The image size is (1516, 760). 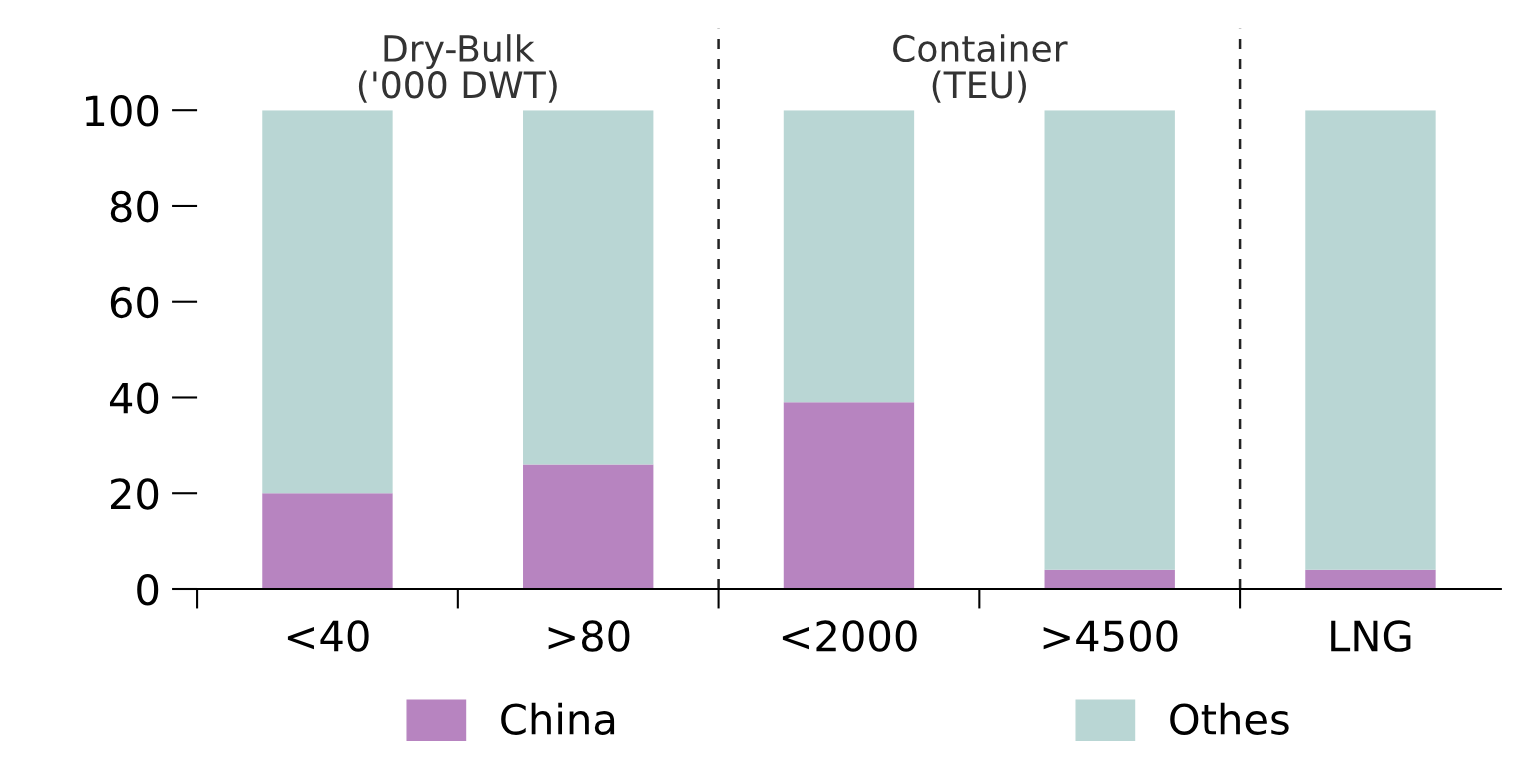 What do you see at coordinates (980, 68) in the screenshot?
I see `text: Container (TEU)` at bounding box center [980, 68].